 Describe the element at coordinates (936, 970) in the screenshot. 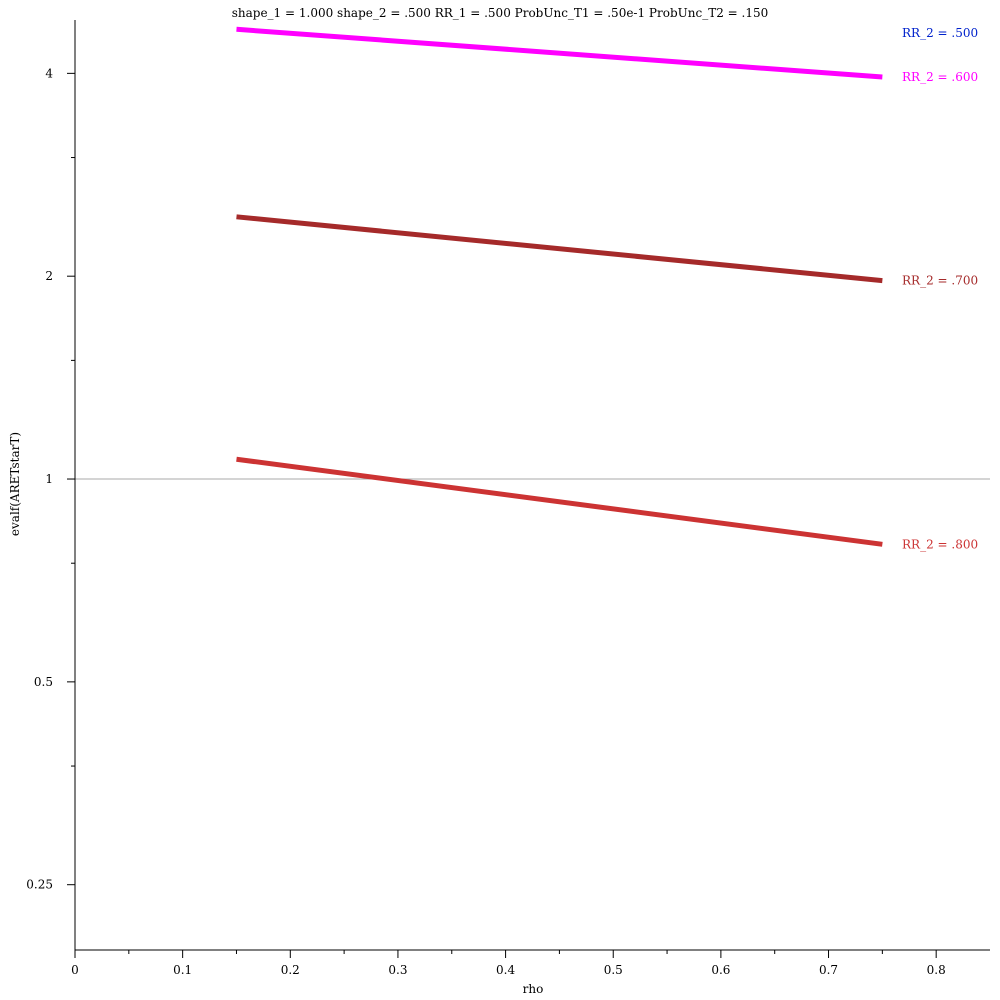

I see `x-tick-label: 0.8` at that location.